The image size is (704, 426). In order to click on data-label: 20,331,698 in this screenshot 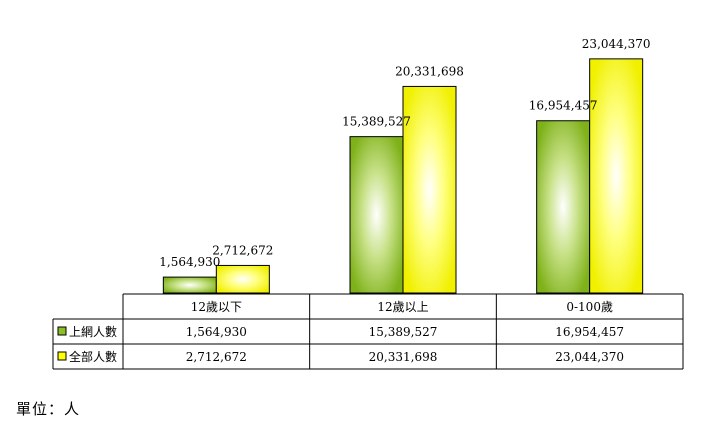, I will do `click(429, 71)`.